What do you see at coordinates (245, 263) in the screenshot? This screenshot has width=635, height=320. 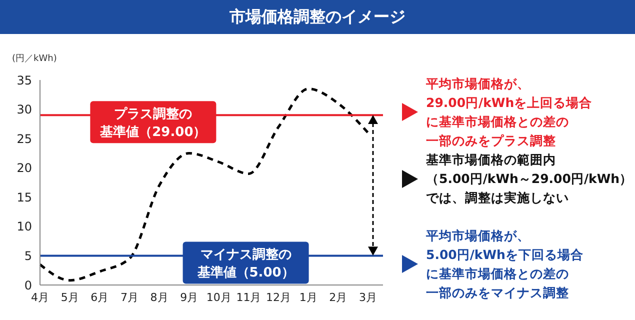 I see `ref-line-label: マイナス調整の基準値（5.00）` at bounding box center [245, 263].